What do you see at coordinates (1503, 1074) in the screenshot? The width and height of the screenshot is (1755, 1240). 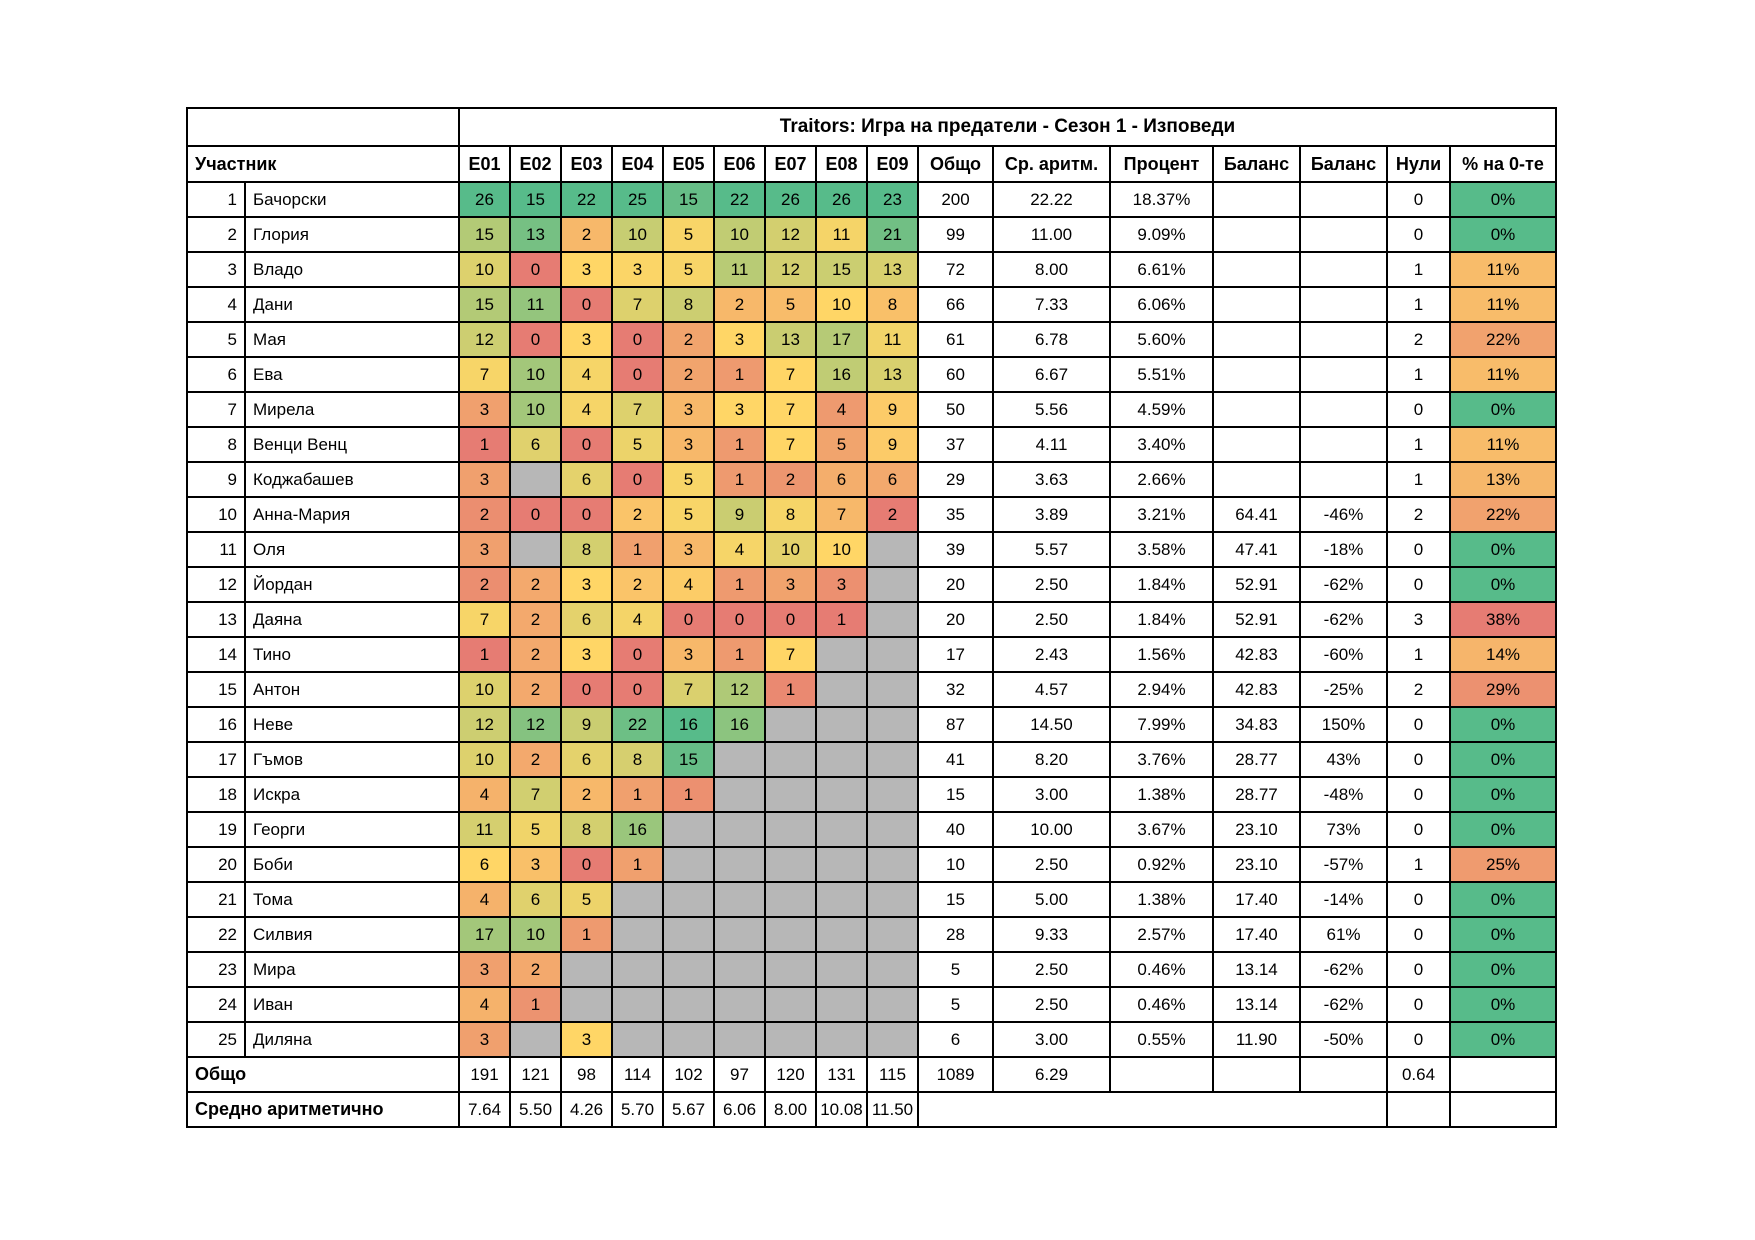 I see `zeros-percent-cell` at bounding box center [1503, 1074].